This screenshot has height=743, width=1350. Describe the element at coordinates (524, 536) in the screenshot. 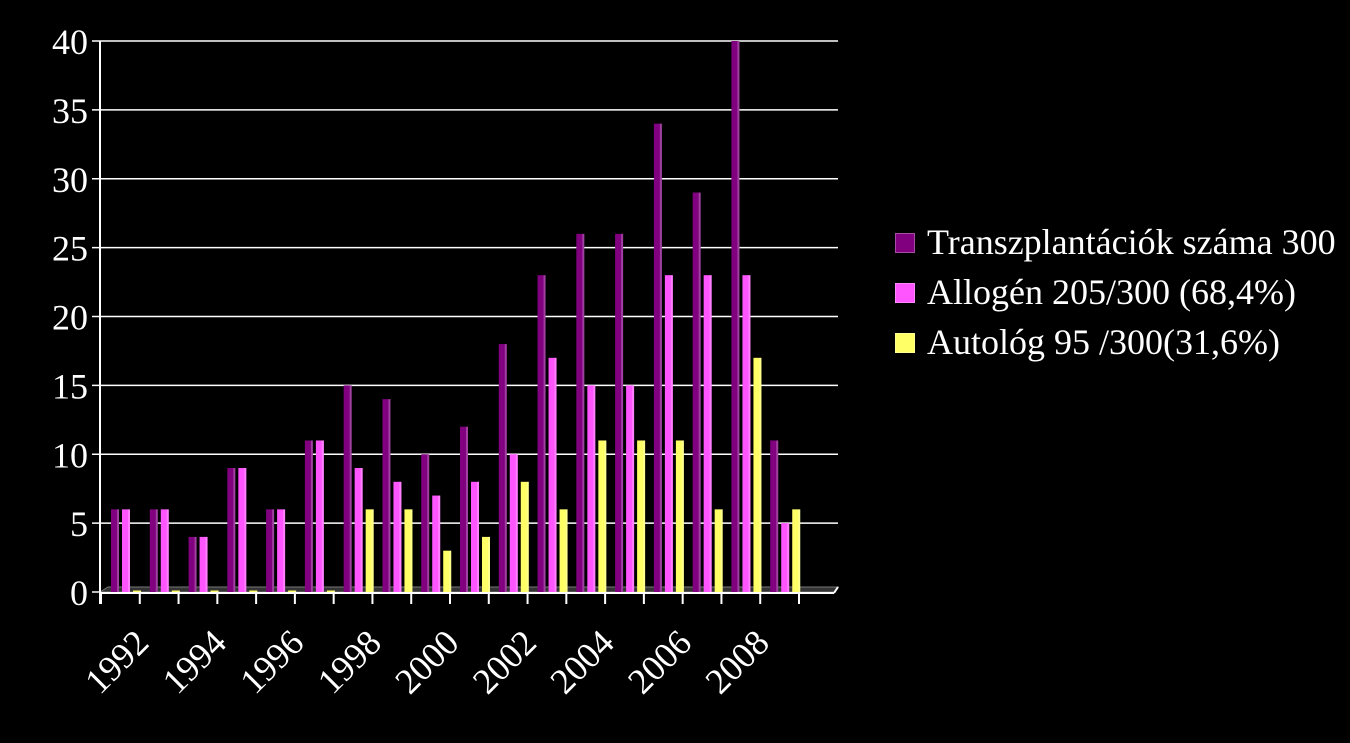

I see `bar-autolog-2002` at that location.